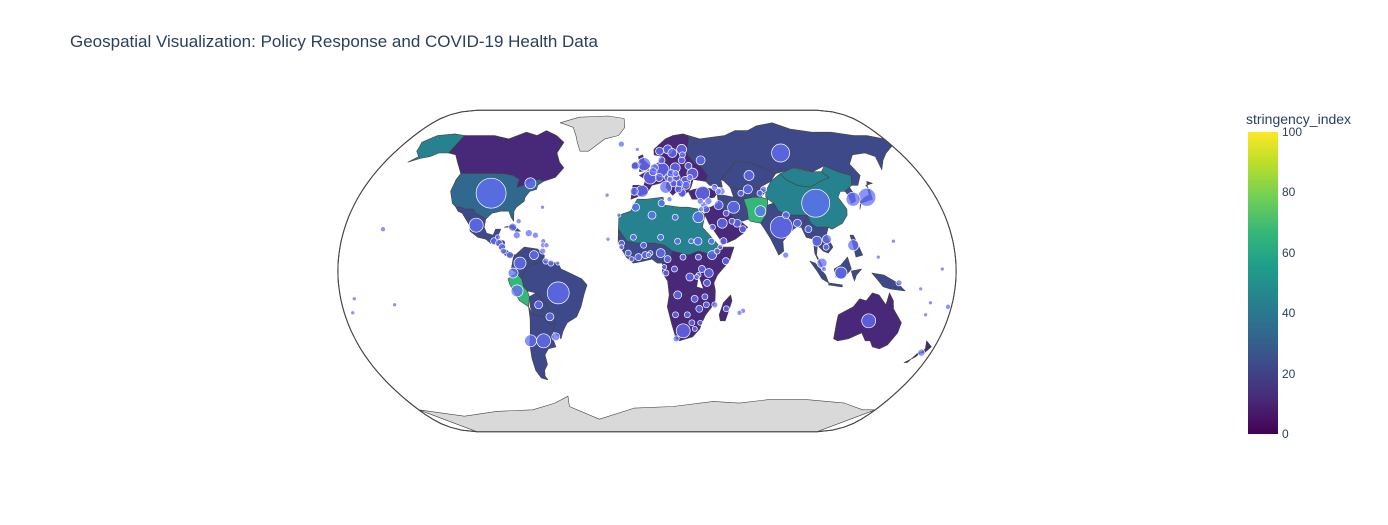 The height and width of the screenshot is (525, 1388). What do you see at coordinates (436, 148) in the screenshot?
I see `country-alaska` at bounding box center [436, 148].